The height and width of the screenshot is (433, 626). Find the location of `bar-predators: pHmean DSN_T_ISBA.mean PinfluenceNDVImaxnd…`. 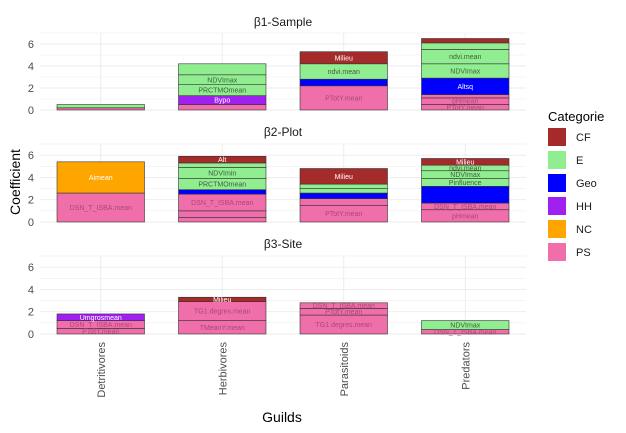

bar-predators: pHmean DSN_T_ISBA.mean PinfluenceNDVImaxnd… is located at coordinates (465, 190).